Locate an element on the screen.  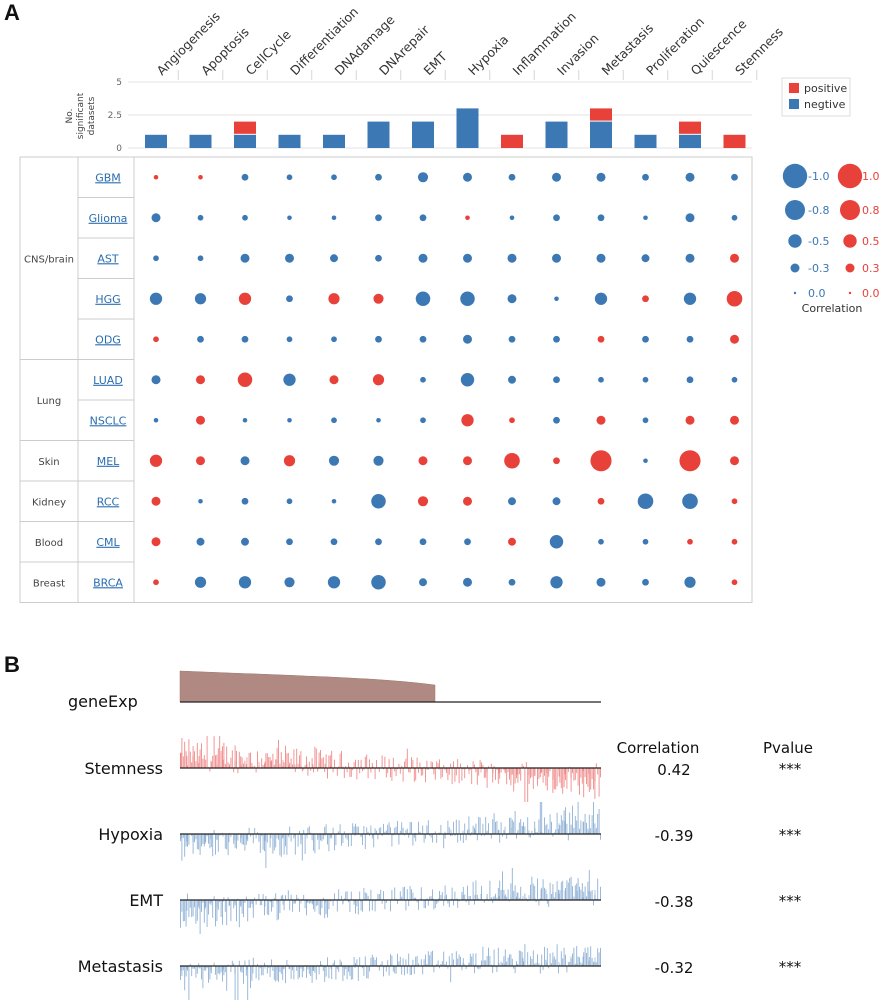
bubble-odg-invasion is located at coordinates (556, 339).